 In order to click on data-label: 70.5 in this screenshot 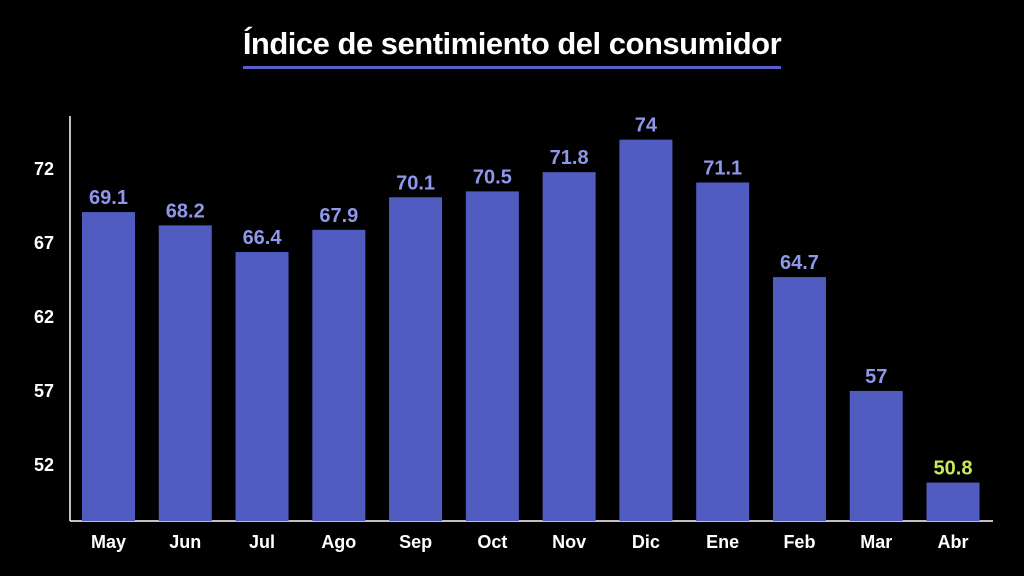, I will do `click(492, 177)`.